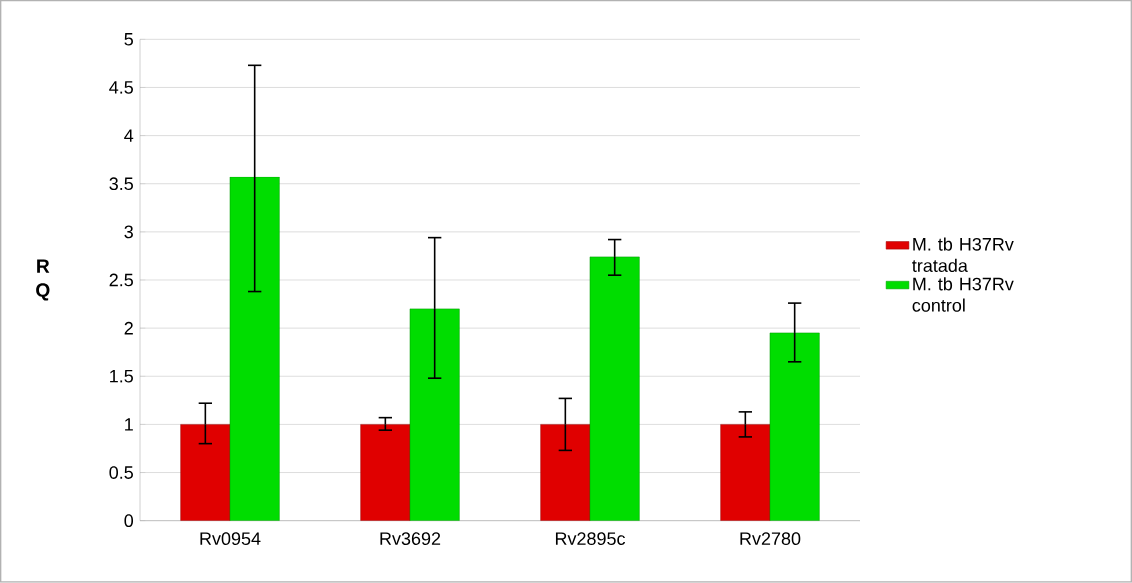 This screenshot has width=1132, height=583. I want to click on y-axis-title: R Q, so click(43, 280).